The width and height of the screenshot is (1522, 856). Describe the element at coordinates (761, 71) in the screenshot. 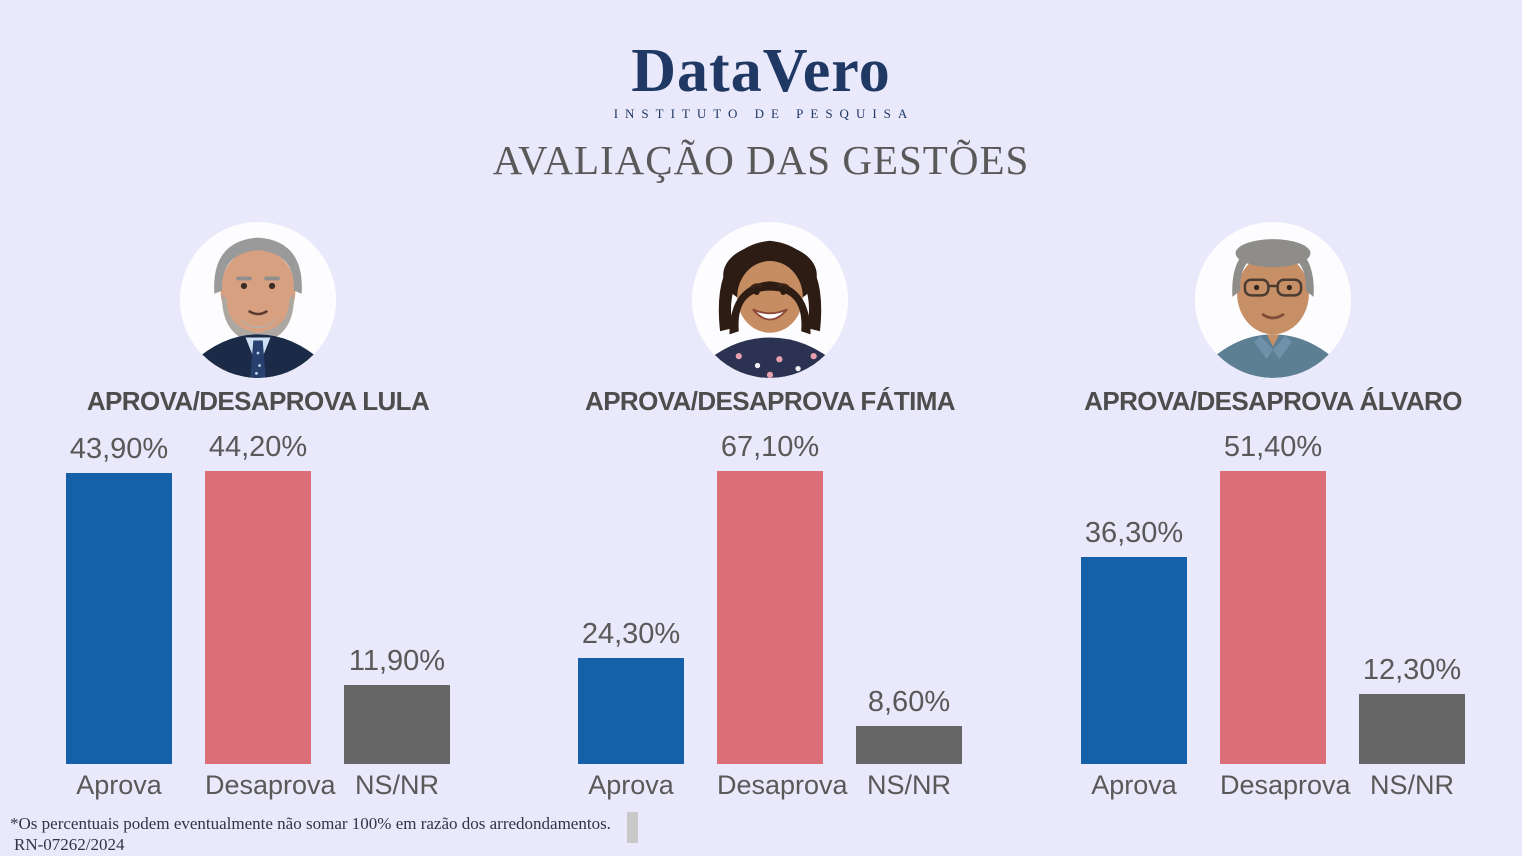

I see `logo-wordmark: DataVero` at that location.